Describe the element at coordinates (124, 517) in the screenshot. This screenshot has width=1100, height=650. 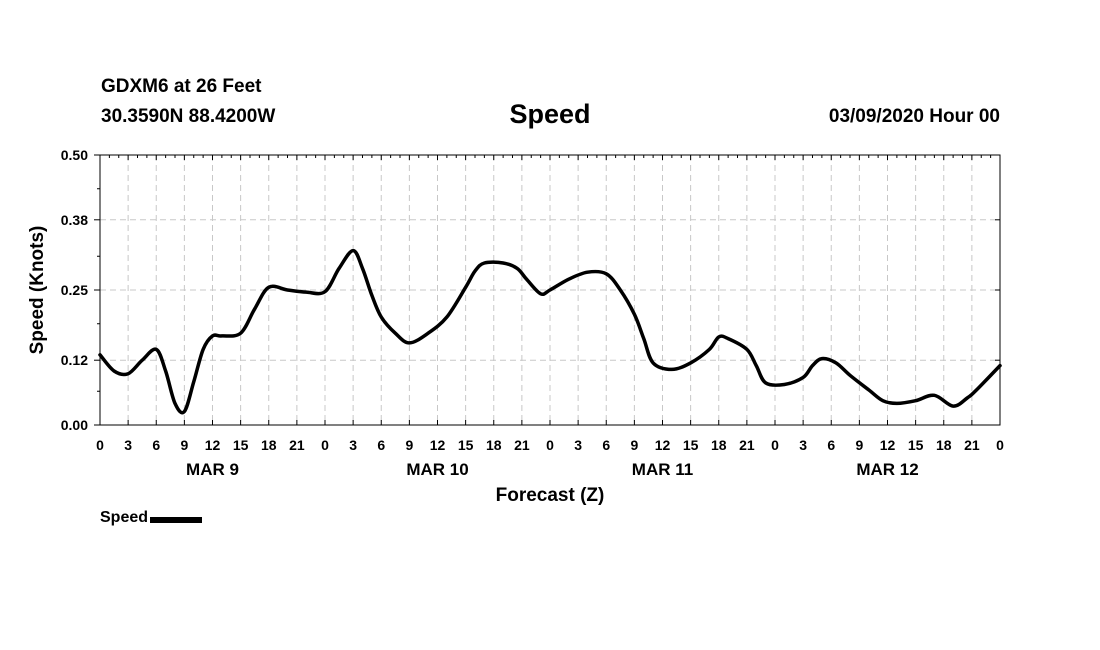
I see `legend-label: Speed` at that location.